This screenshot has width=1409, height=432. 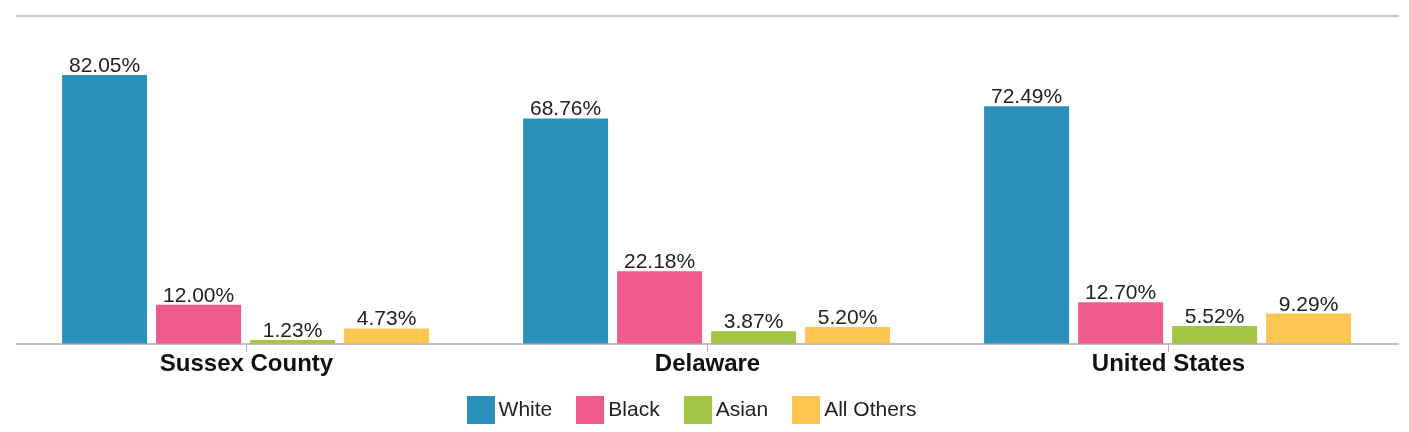 What do you see at coordinates (1308, 303) in the screenshot?
I see `data-label: 9.29%` at bounding box center [1308, 303].